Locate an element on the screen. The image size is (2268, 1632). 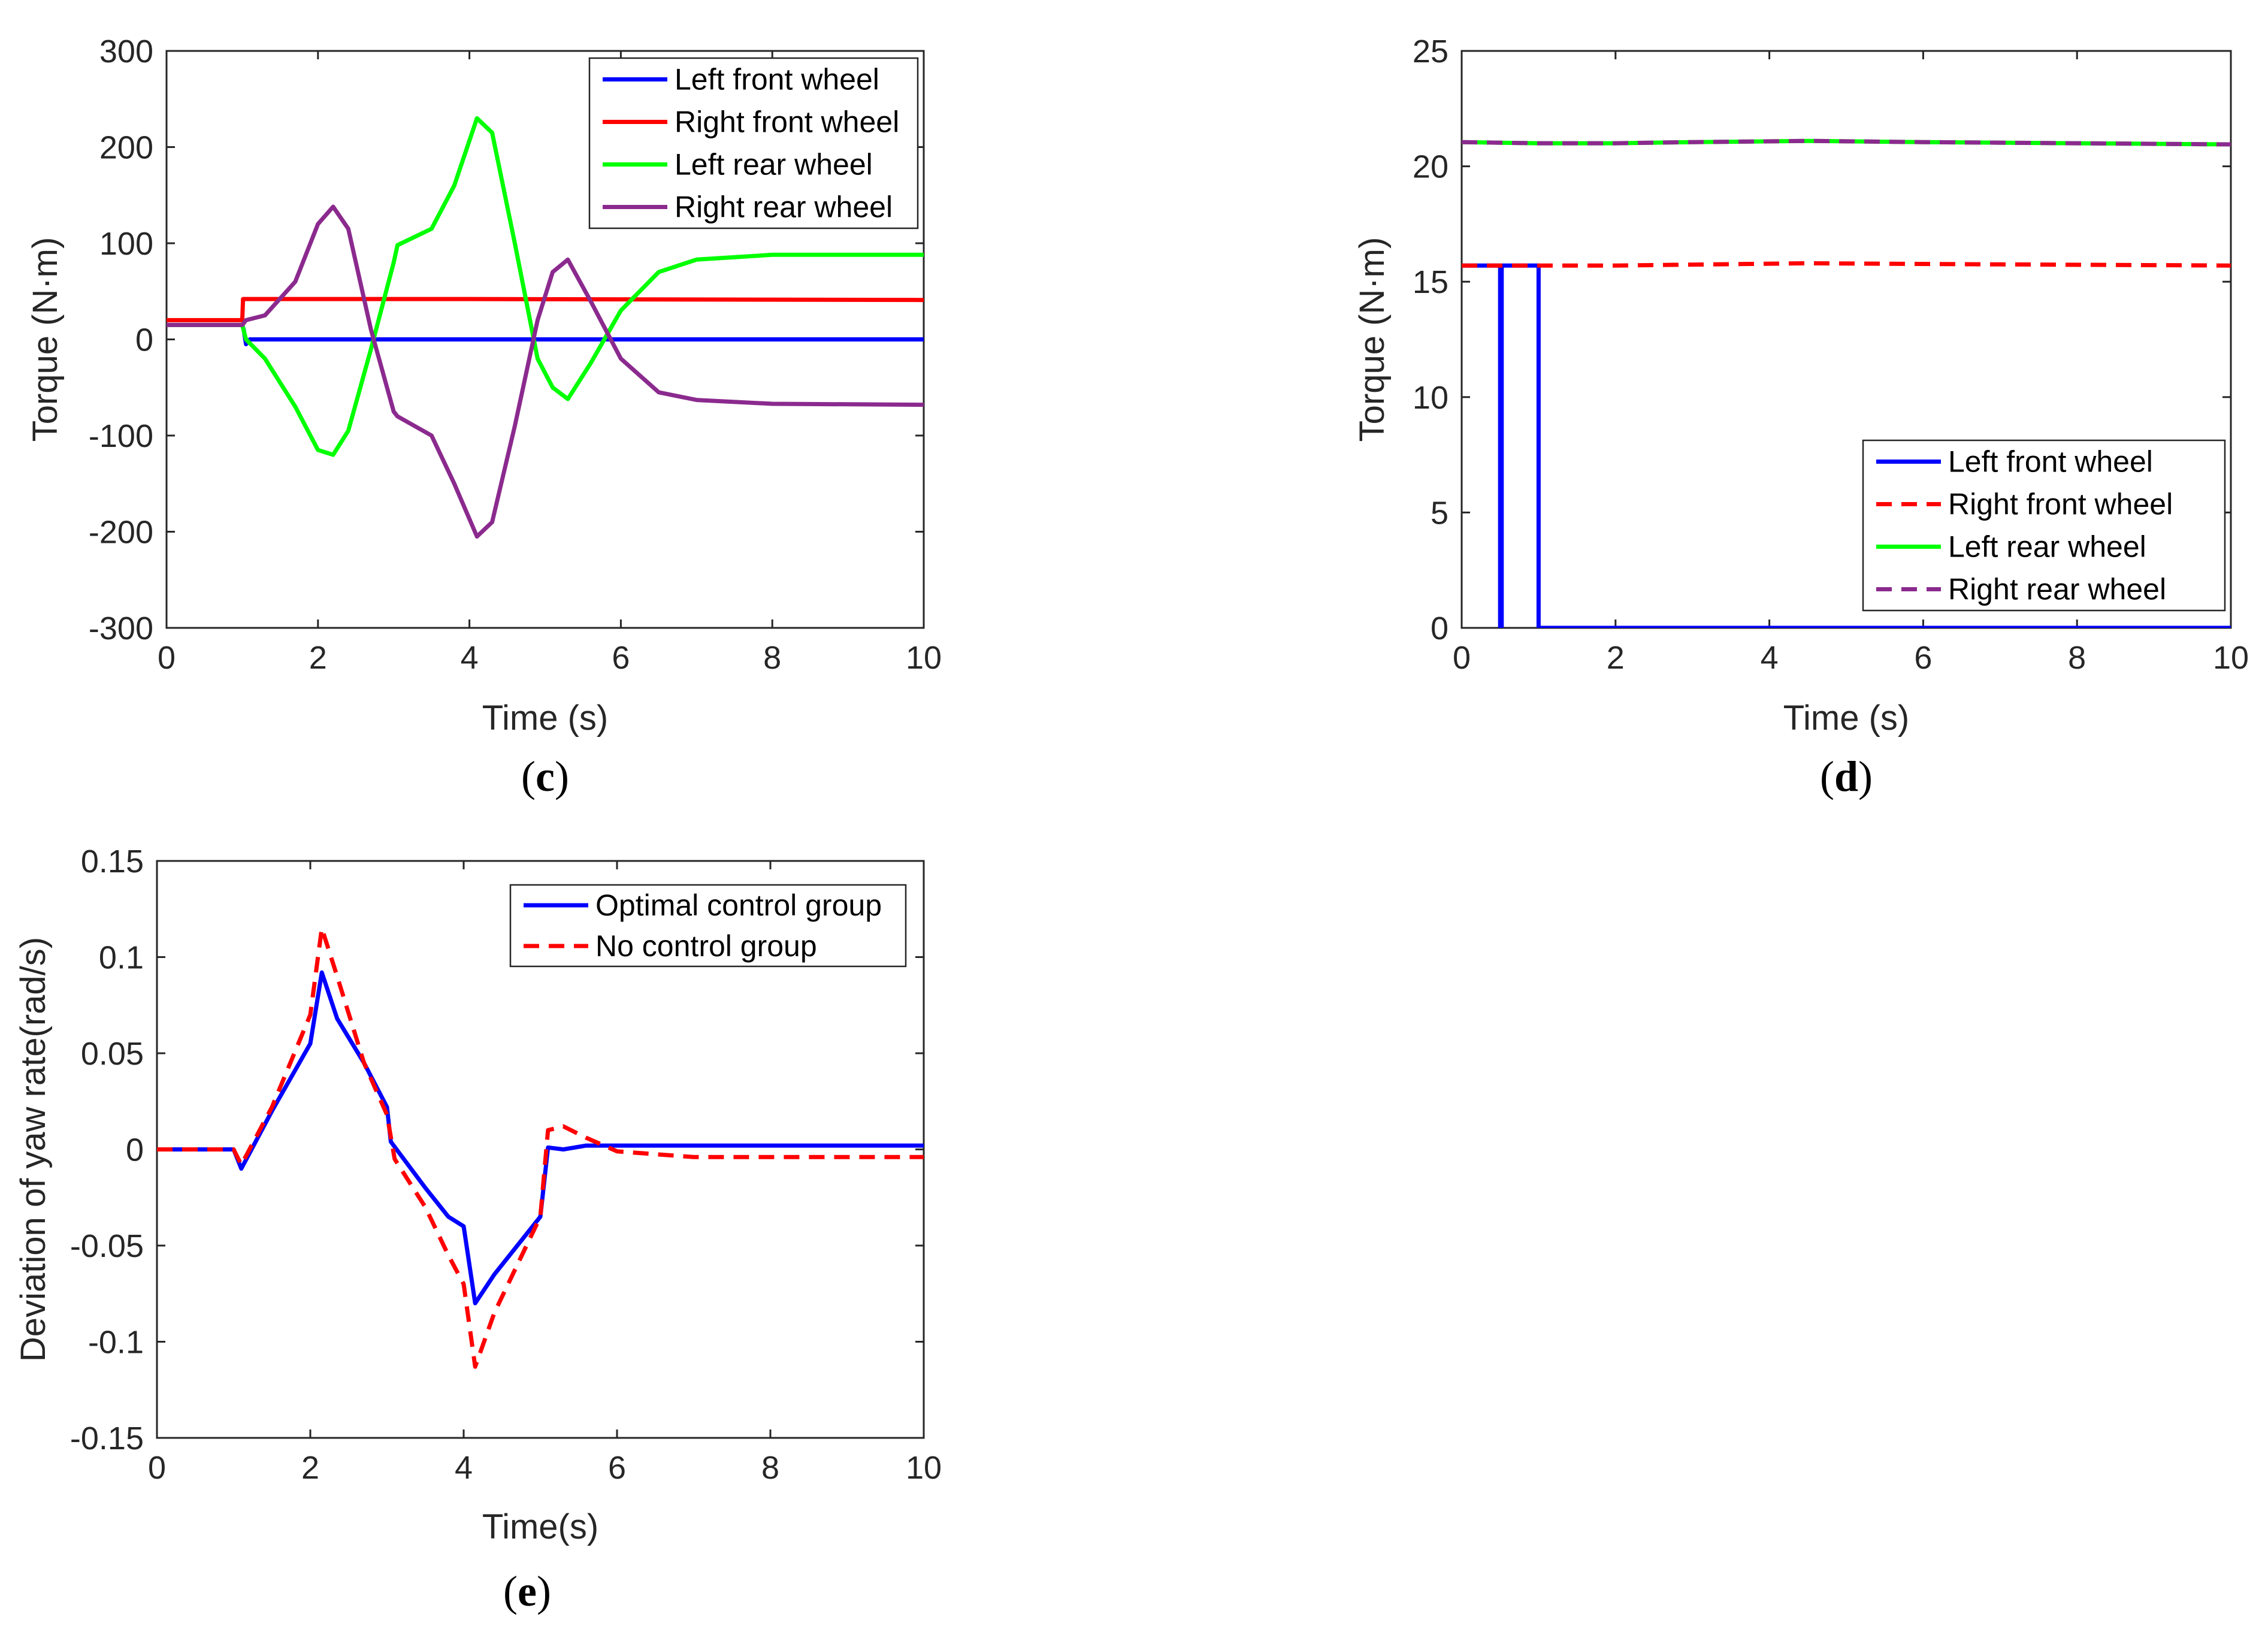
series-line-no-control-group is located at coordinates (540, 1147).